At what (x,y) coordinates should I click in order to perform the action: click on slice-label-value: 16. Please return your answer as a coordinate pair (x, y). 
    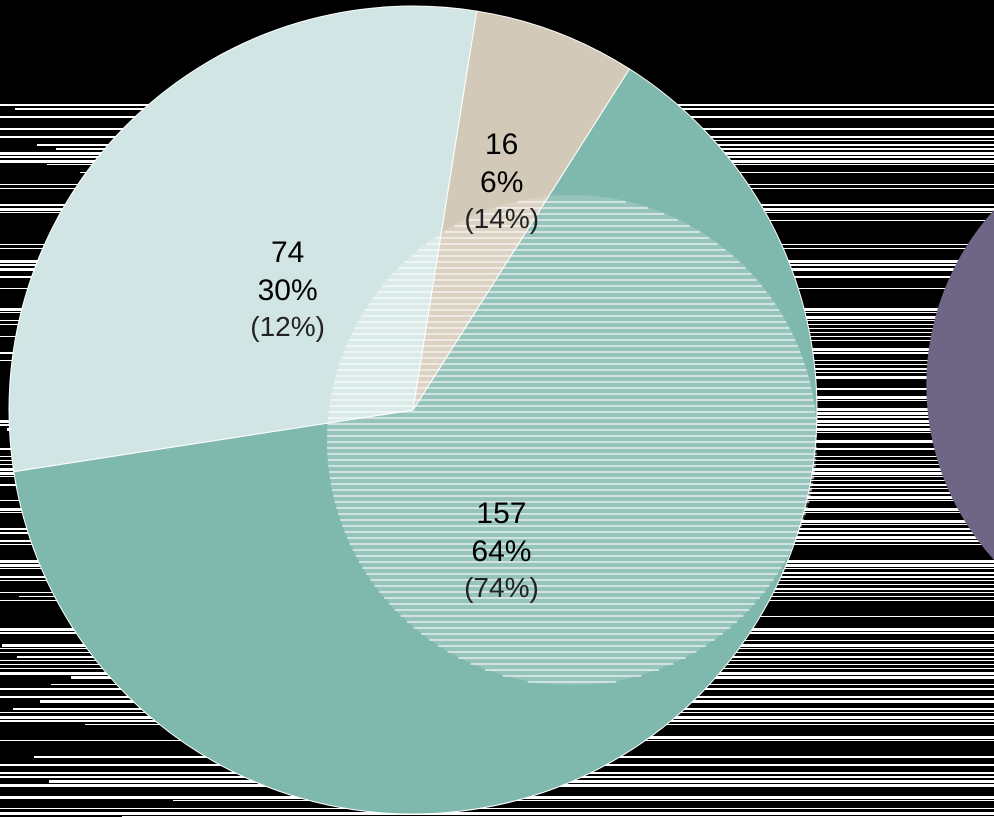
    Looking at the image, I should click on (501, 144).